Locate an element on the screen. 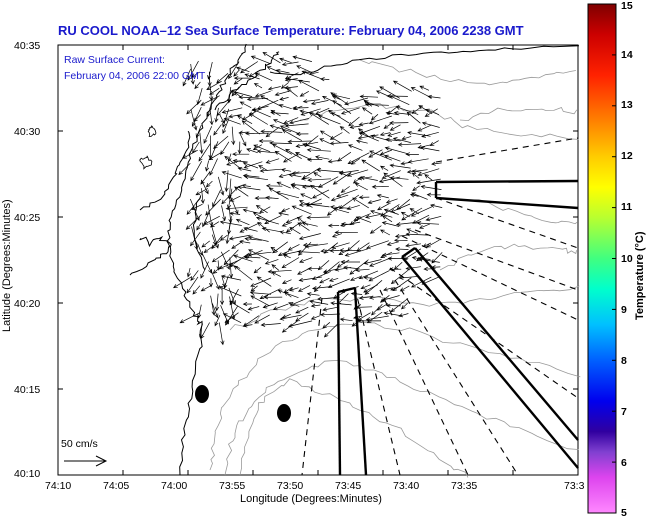 Image resolution: width=651 pixels, height=519 pixels. x-tick-label: 74:10 is located at coordinates (58, 486).